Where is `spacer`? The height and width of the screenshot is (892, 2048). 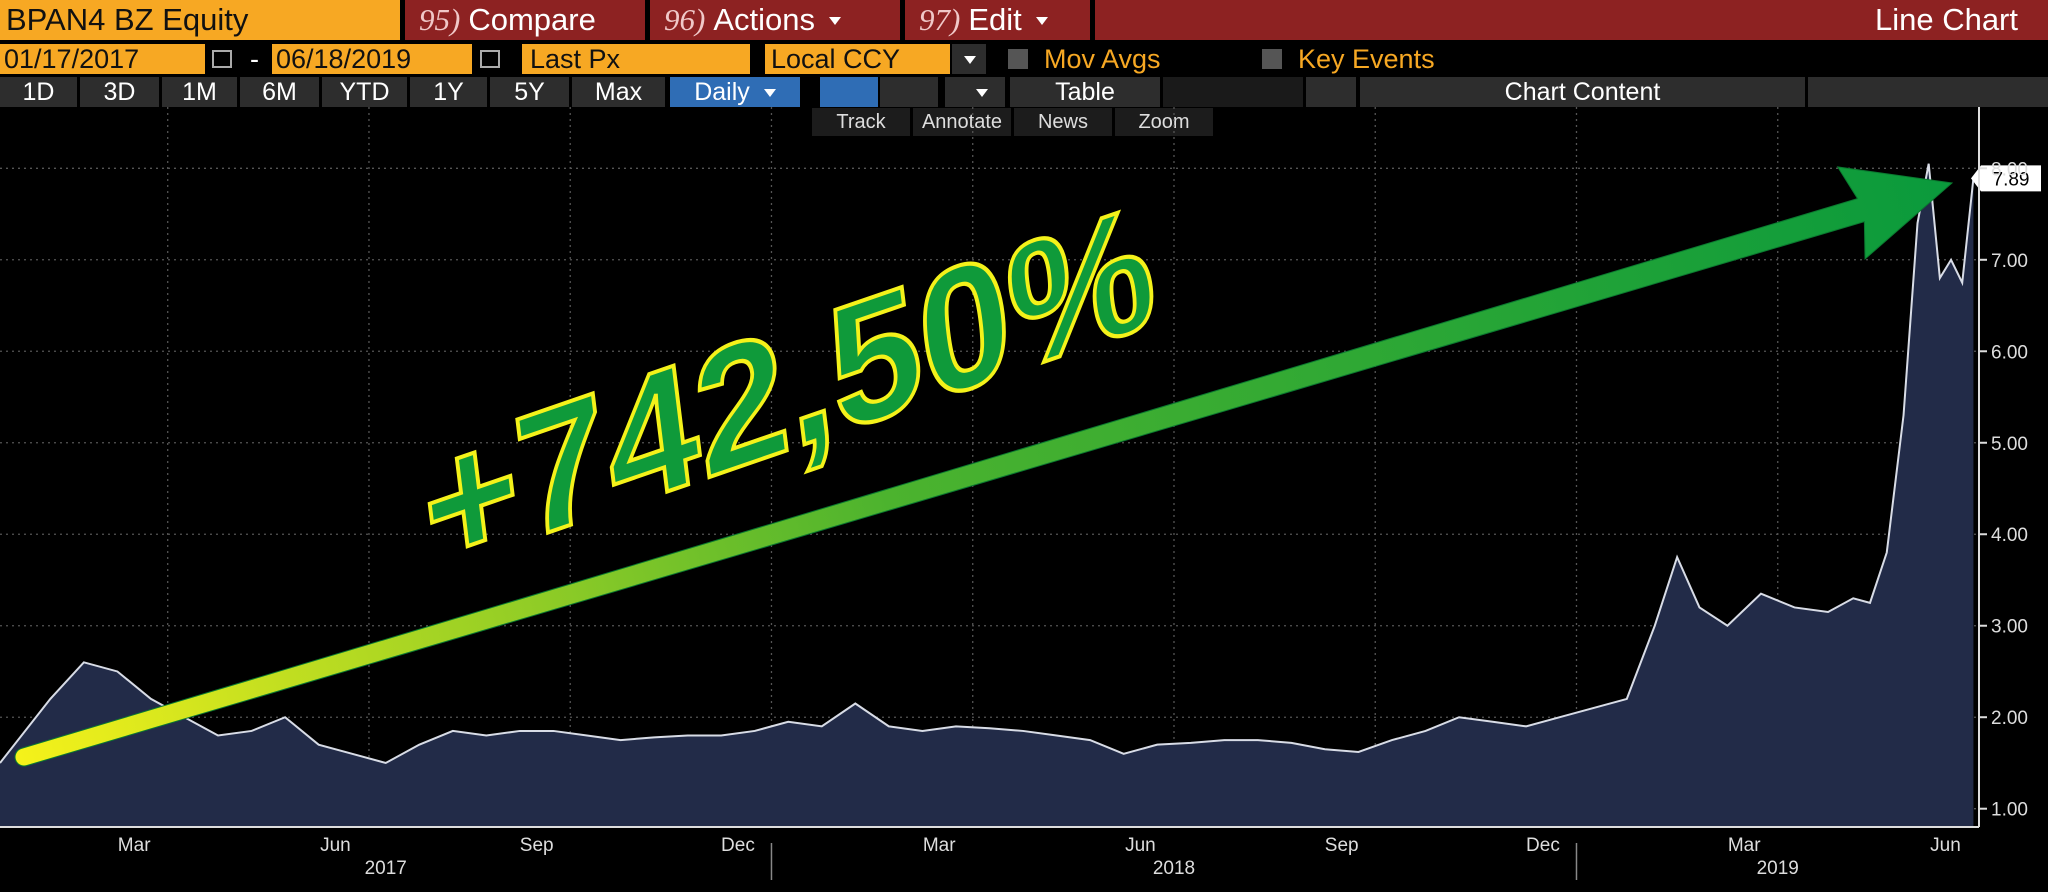 spacer is located at coordinates (1233, 92).